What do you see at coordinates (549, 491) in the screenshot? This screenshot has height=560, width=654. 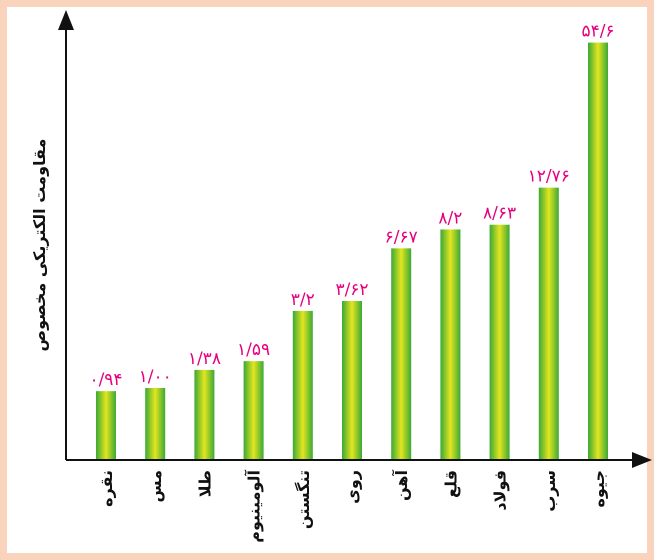 I see `category-label-9: سرب` at bounding box center [549, 491].